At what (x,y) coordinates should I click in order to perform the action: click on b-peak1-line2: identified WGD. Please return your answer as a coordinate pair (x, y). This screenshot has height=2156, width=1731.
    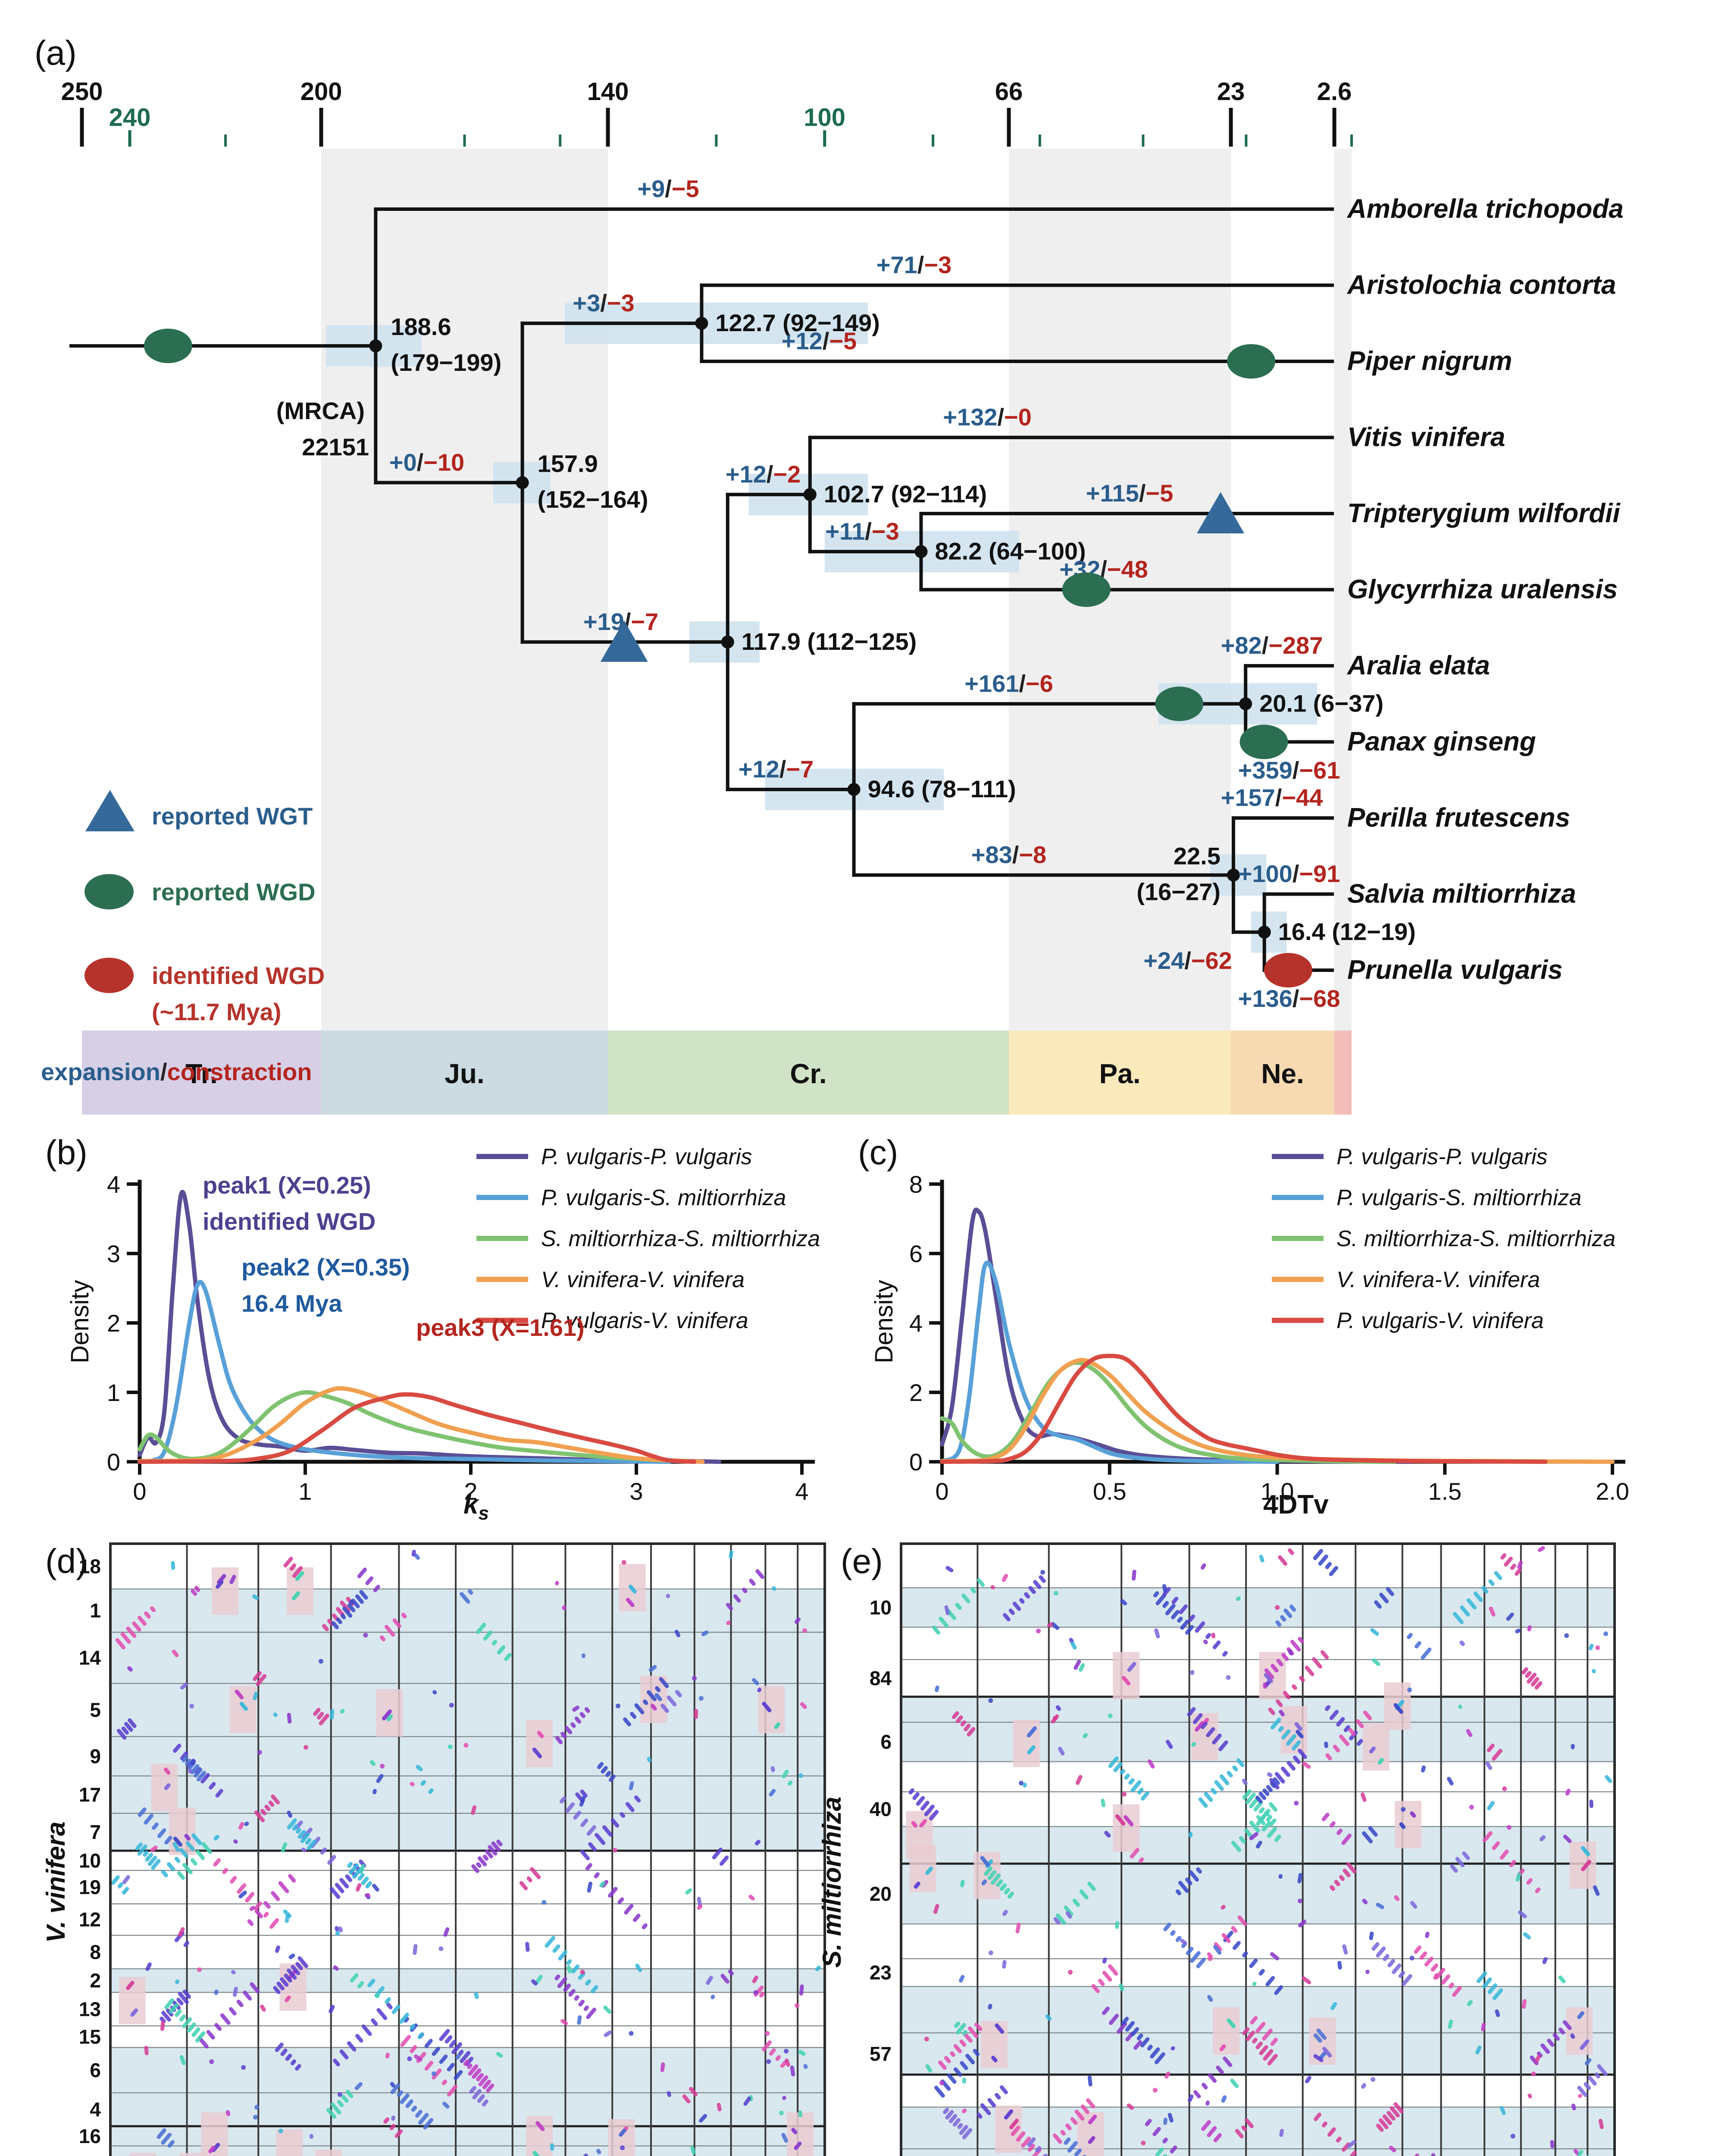
    Looking at the image, I should click on (289, 1221).